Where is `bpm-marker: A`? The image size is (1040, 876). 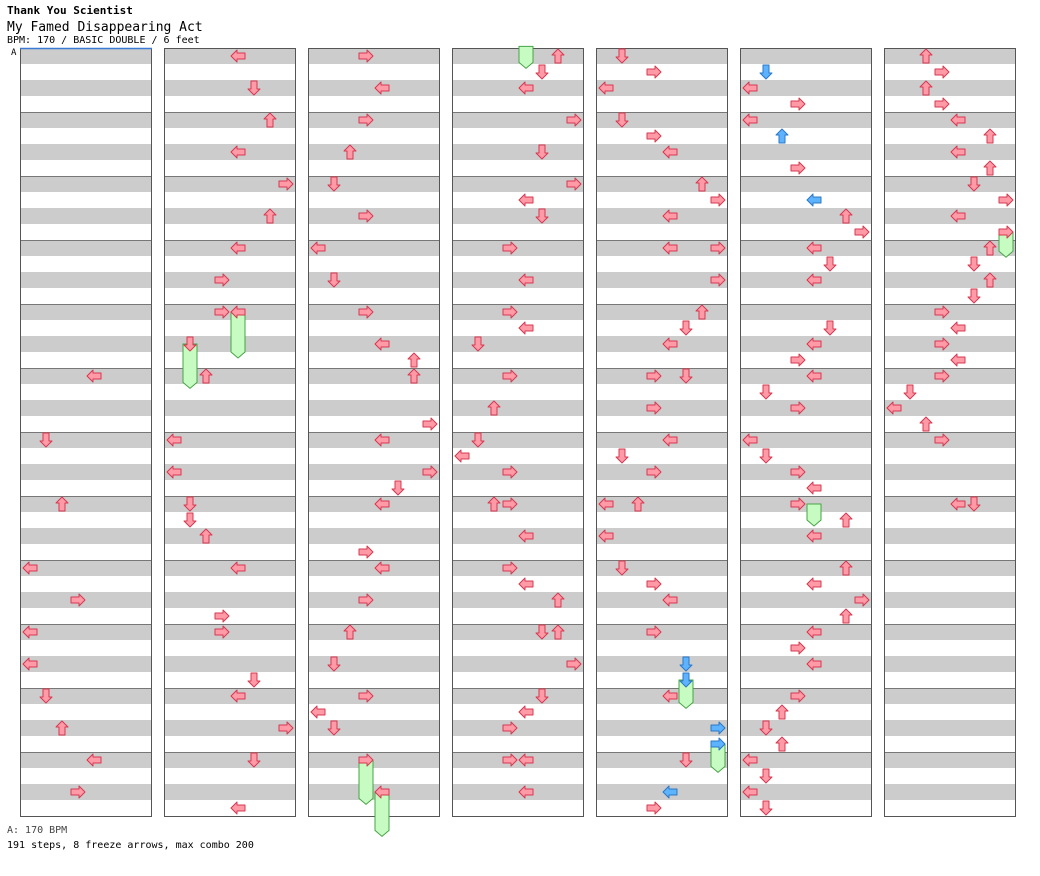
bpm-marker: A is located at coordinates (14, 53).